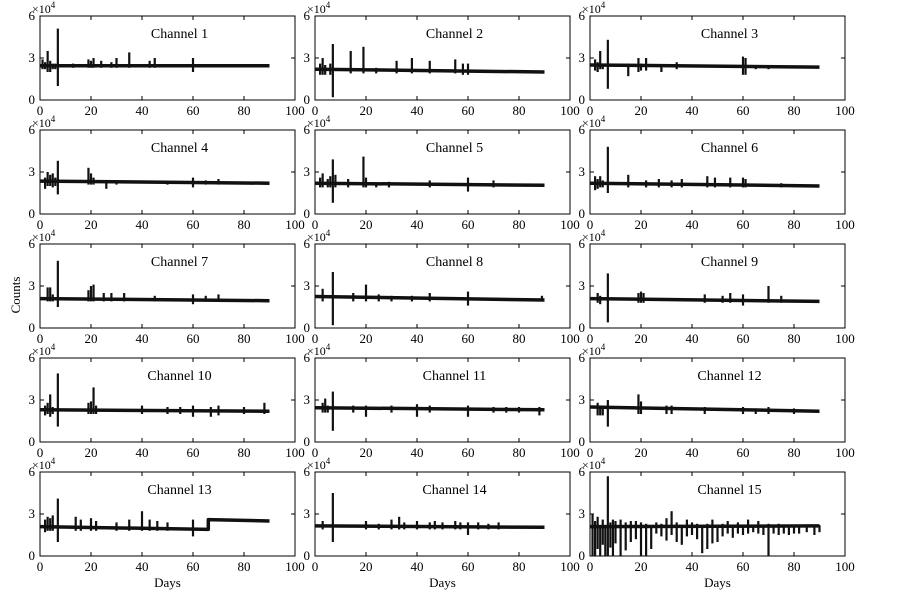  What do you see at coordinates (154, 410) in the screenshot?
I see `series-baseline` at bounding box center [154, 410].